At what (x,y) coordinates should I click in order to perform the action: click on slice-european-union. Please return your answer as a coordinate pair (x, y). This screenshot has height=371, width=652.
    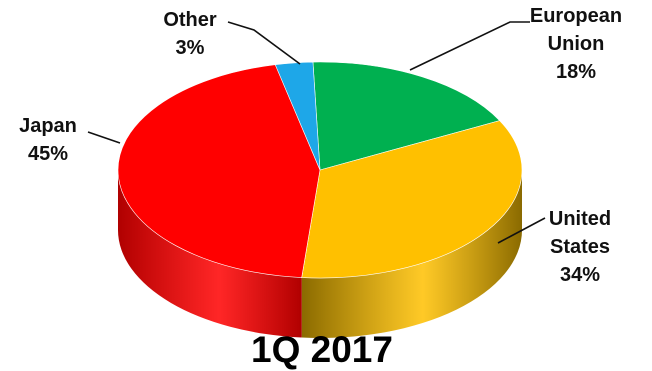
    Looking at the image, I should click on (406, 116).